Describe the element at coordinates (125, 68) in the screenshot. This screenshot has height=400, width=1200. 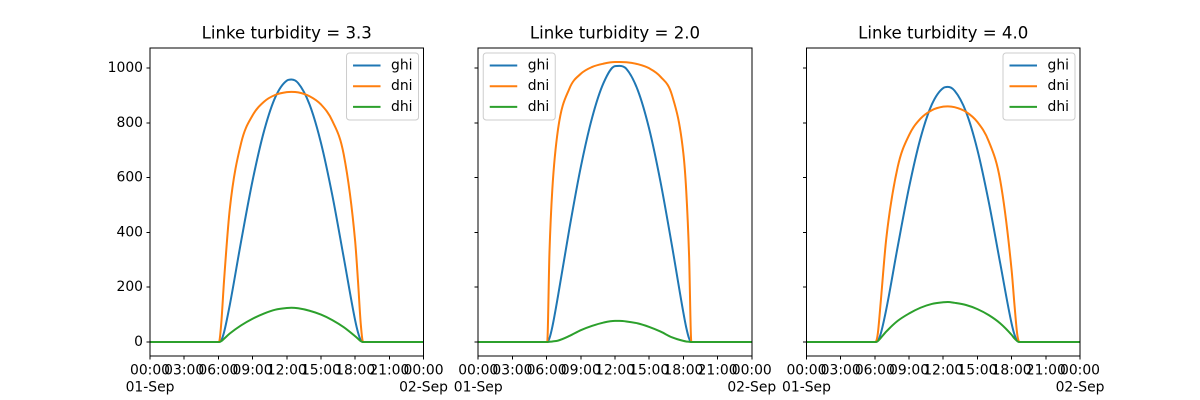
I see `y-tick-label: 1000` at that location.